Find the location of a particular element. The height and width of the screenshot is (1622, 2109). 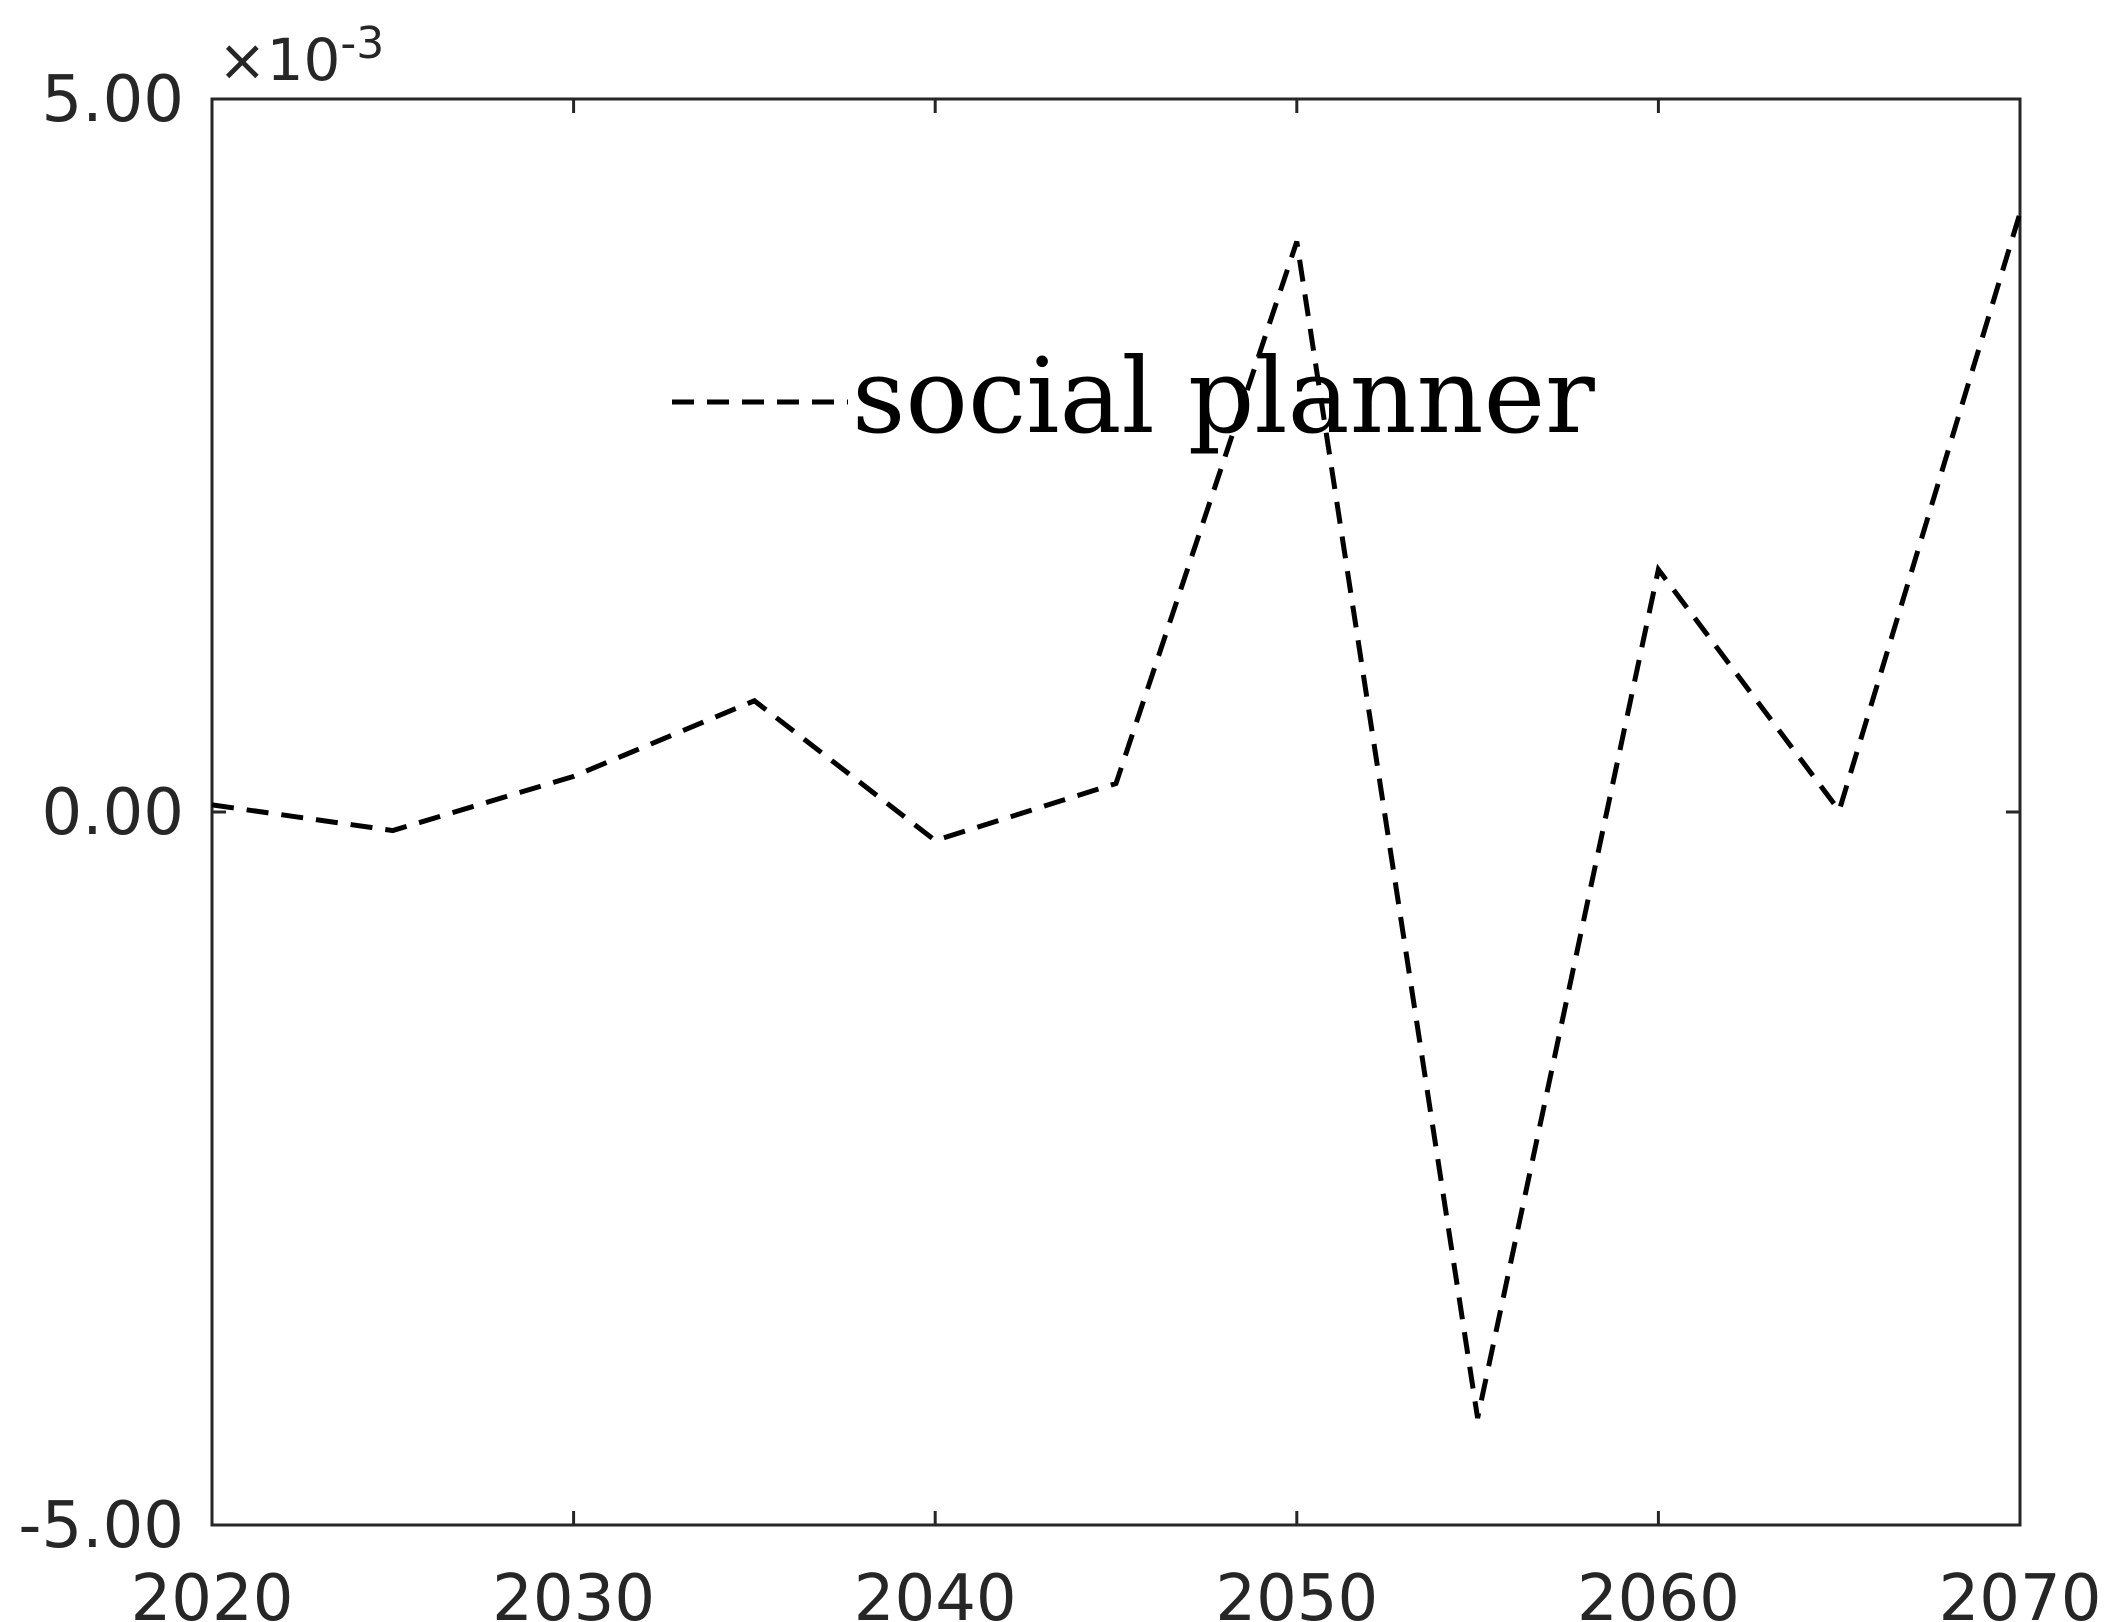

legend: social planner is located at coordinates (1133, 396).